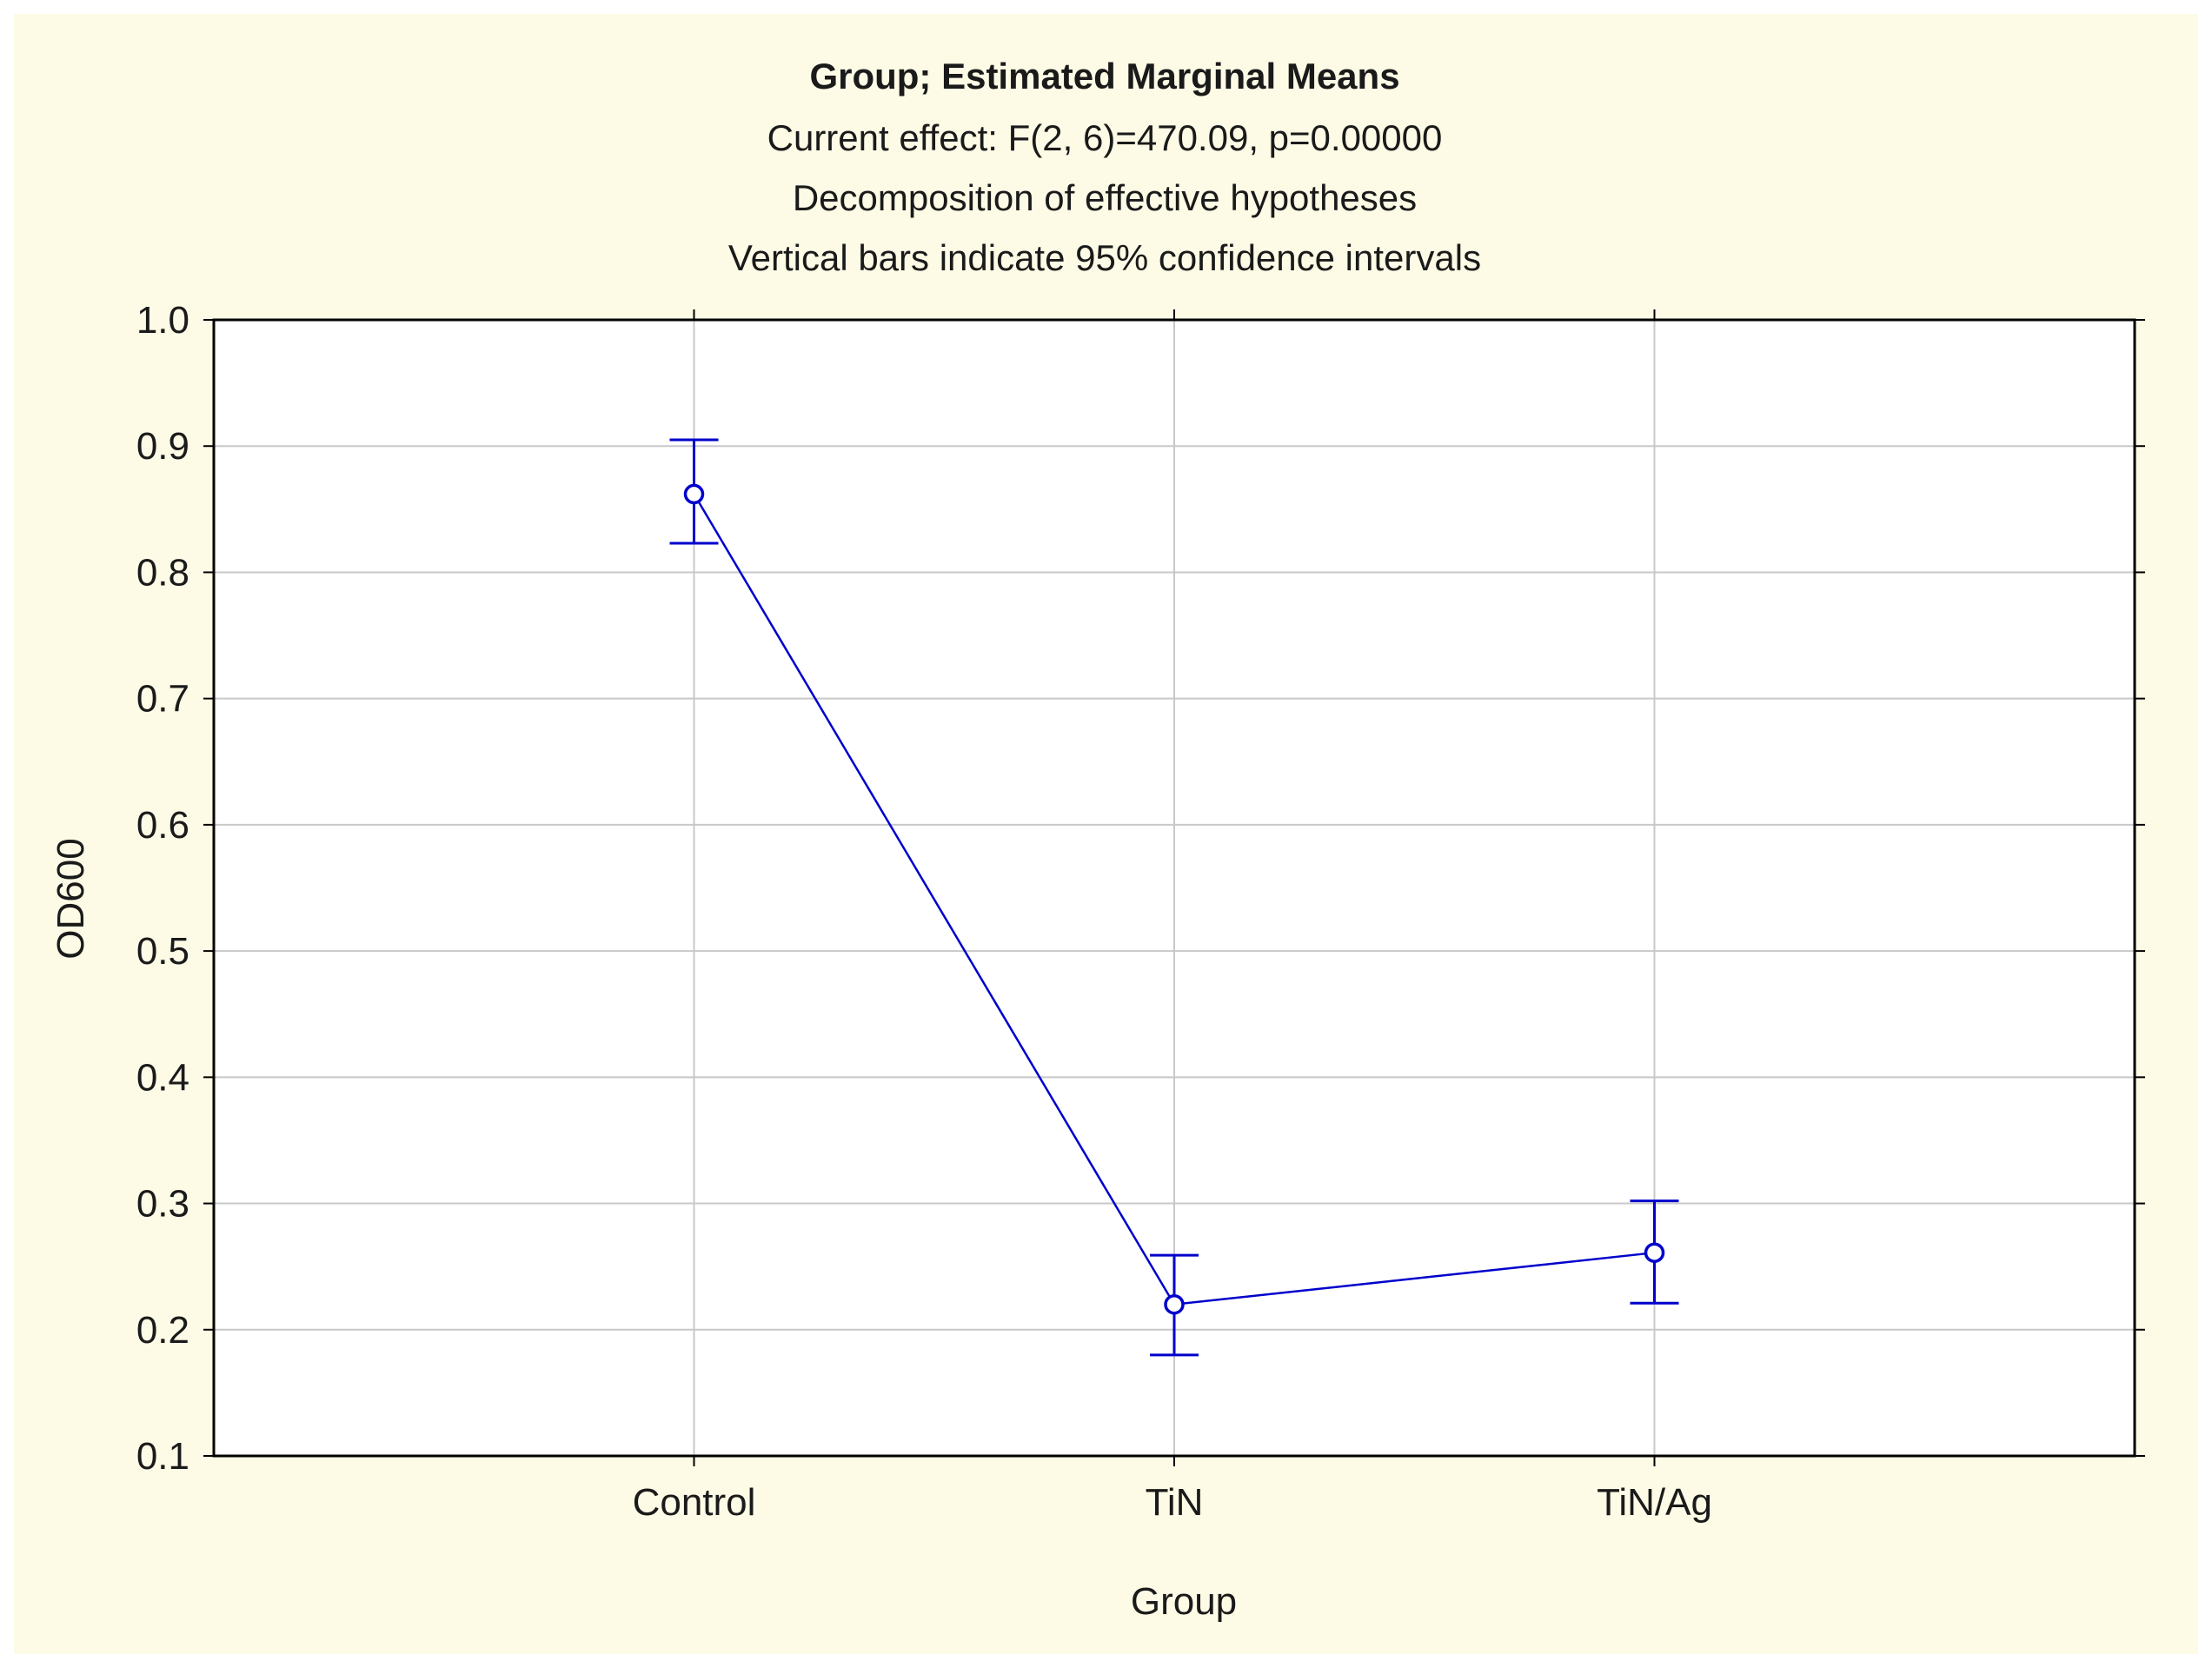  What do you see at coordinates (71, 898) in the screenshot?
I see `y-axis-label: OD600` at bounding box center [71, 898].